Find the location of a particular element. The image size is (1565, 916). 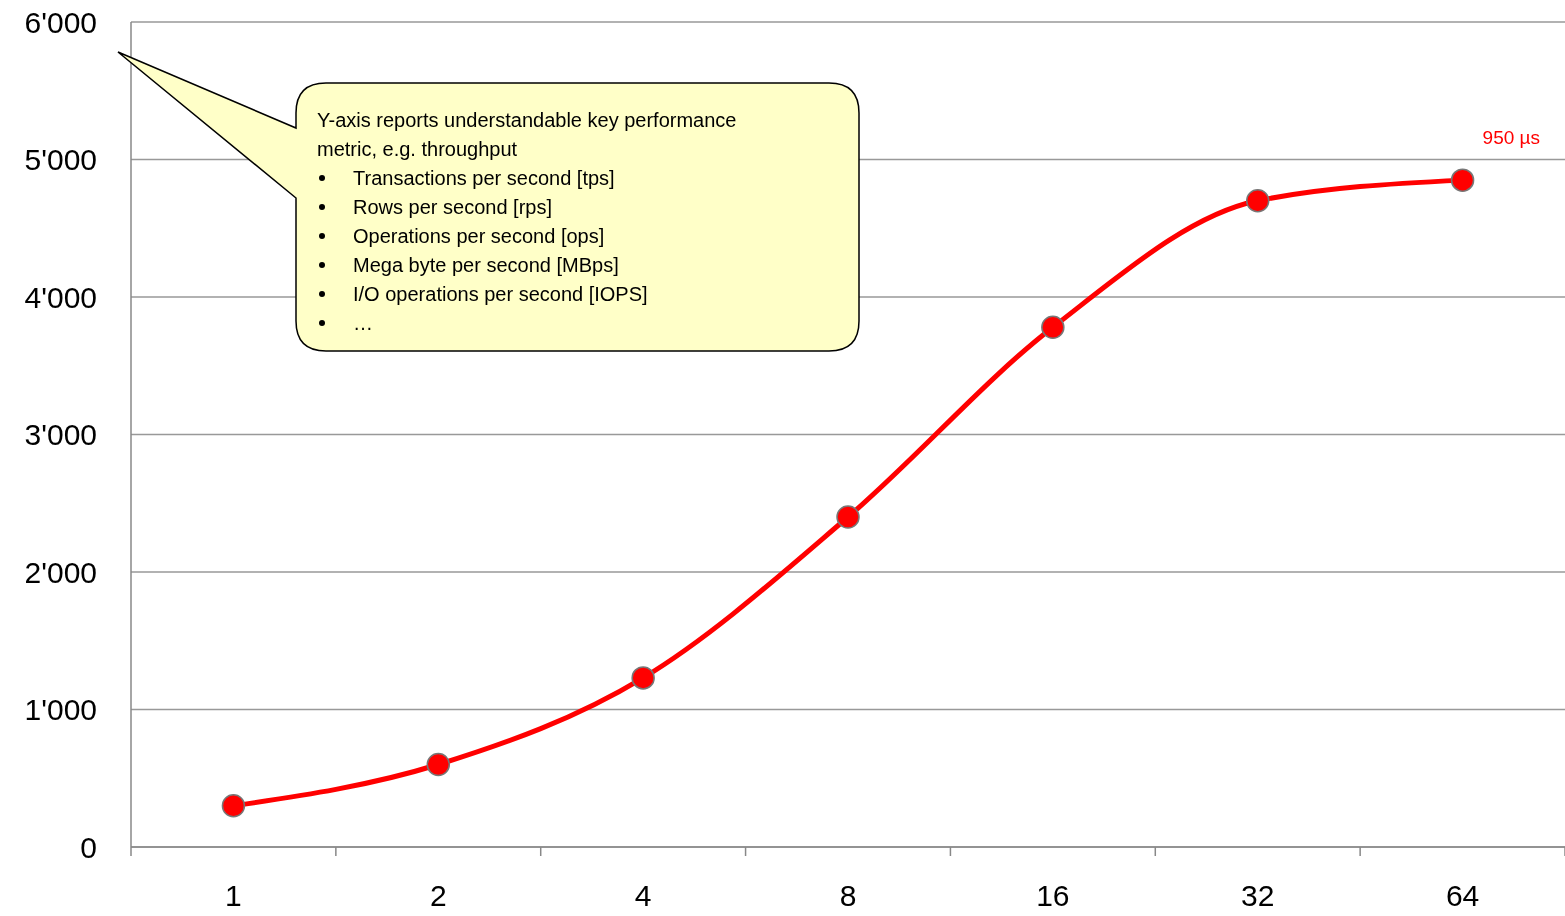

y-tick-label: 5'000 is located at coordinates (60, 159).